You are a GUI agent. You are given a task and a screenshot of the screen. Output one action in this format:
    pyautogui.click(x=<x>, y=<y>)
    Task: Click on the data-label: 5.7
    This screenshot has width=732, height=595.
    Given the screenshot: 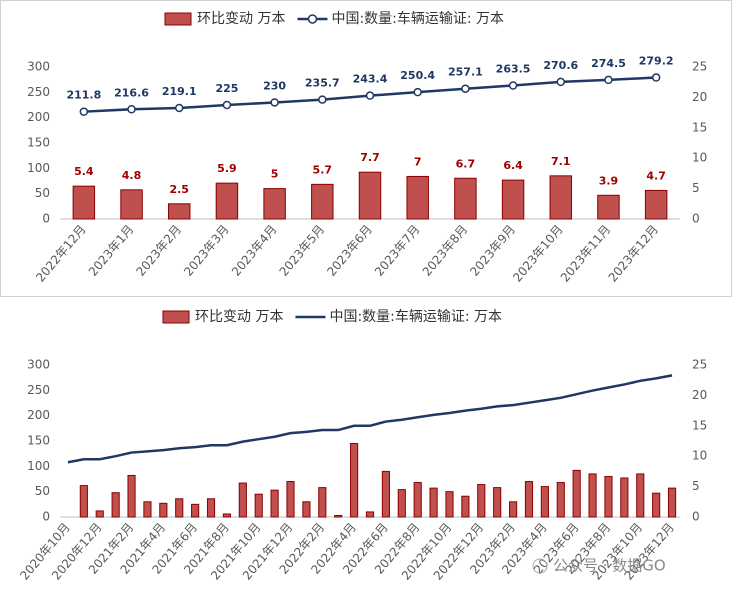 What is the action you would take?
    pyautogui.click(x=323, y=169)
    